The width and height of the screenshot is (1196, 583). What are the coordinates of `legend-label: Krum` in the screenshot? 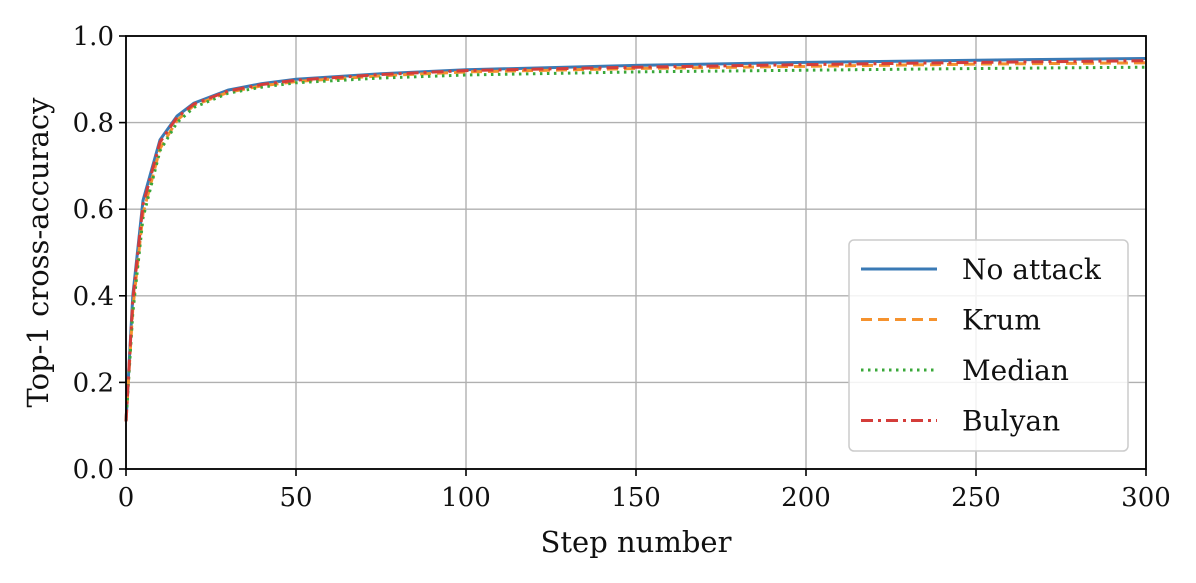 It's located at (1001, 320).